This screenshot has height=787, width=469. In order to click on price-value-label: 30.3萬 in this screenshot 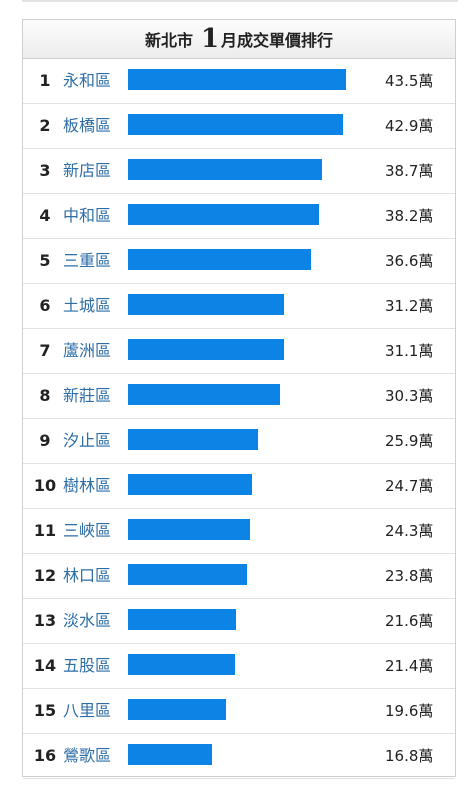, I will do `click(409, 396)`.